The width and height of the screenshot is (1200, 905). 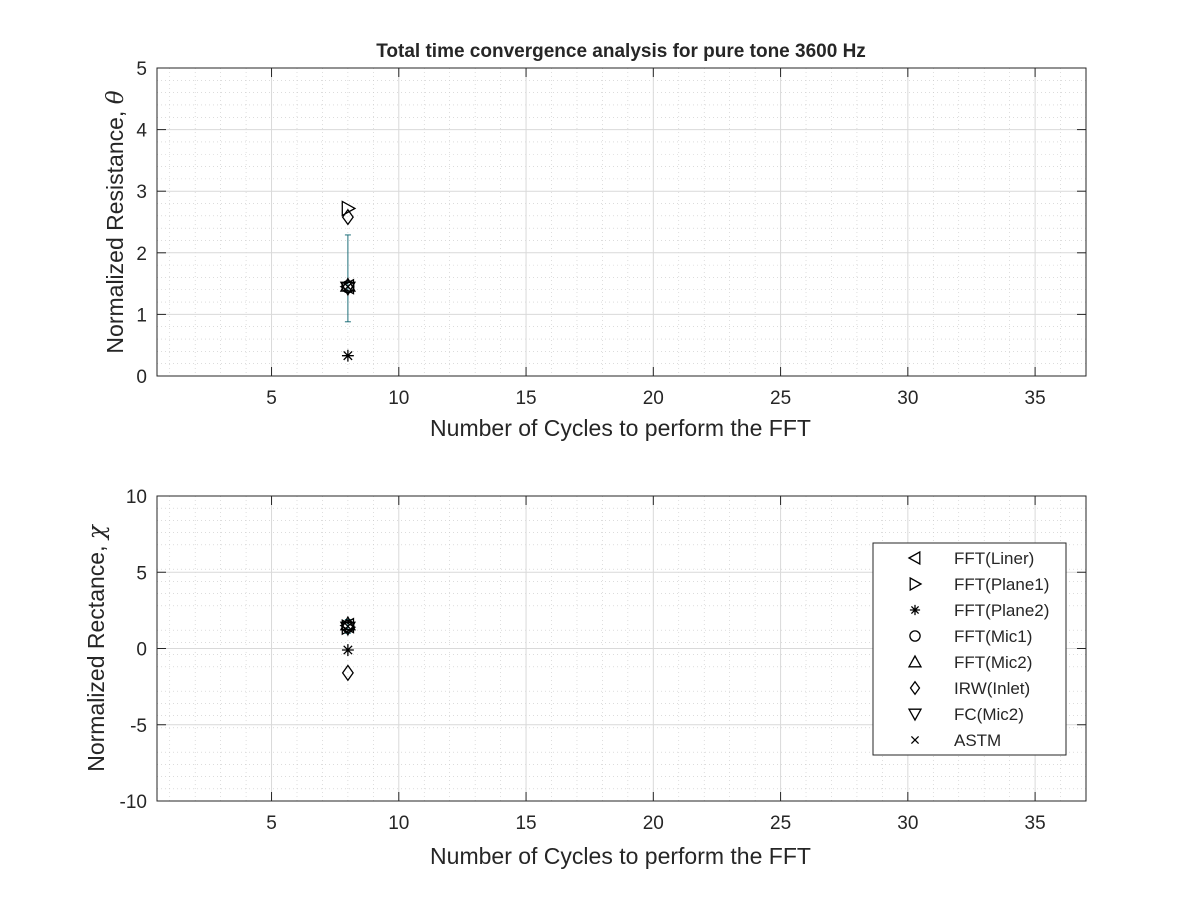 What do you see at coordinates (1001, 610) in the screenshot?
I see `legend-label: FFT(Plane2)` at bounding box center [1001, 610].